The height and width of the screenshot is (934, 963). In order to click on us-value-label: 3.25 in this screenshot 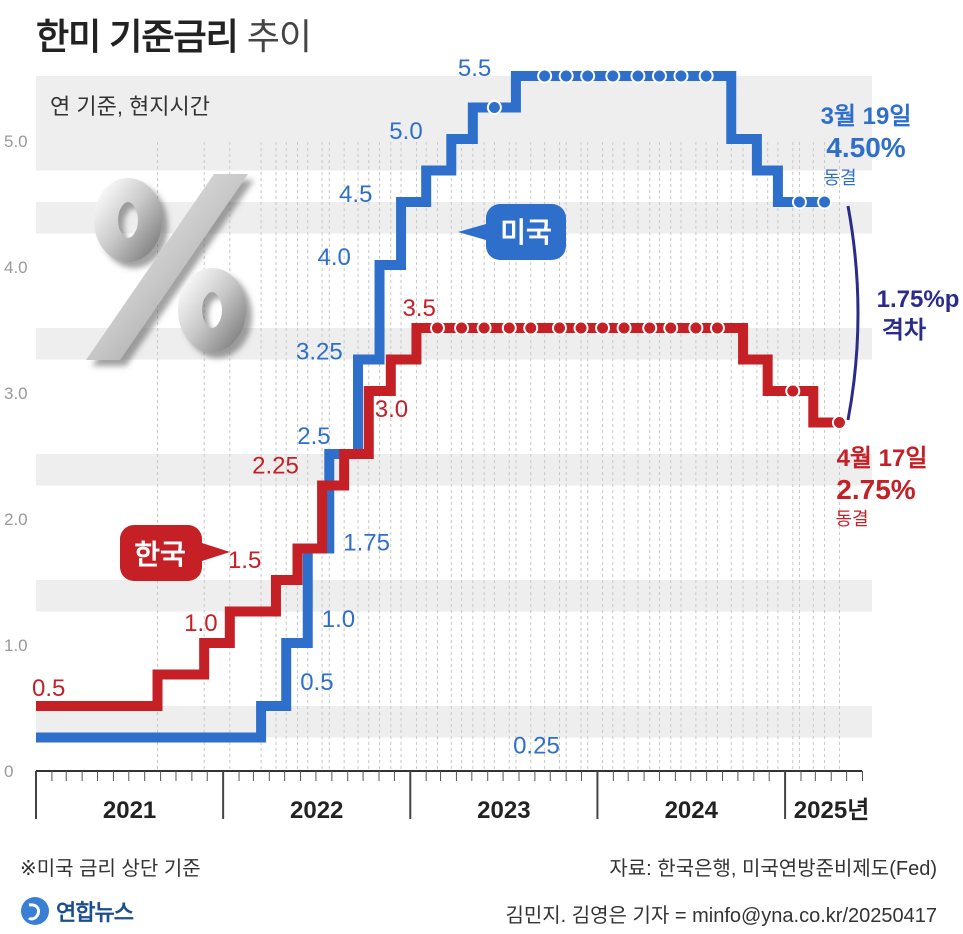, I will do `click(319, 352)`.